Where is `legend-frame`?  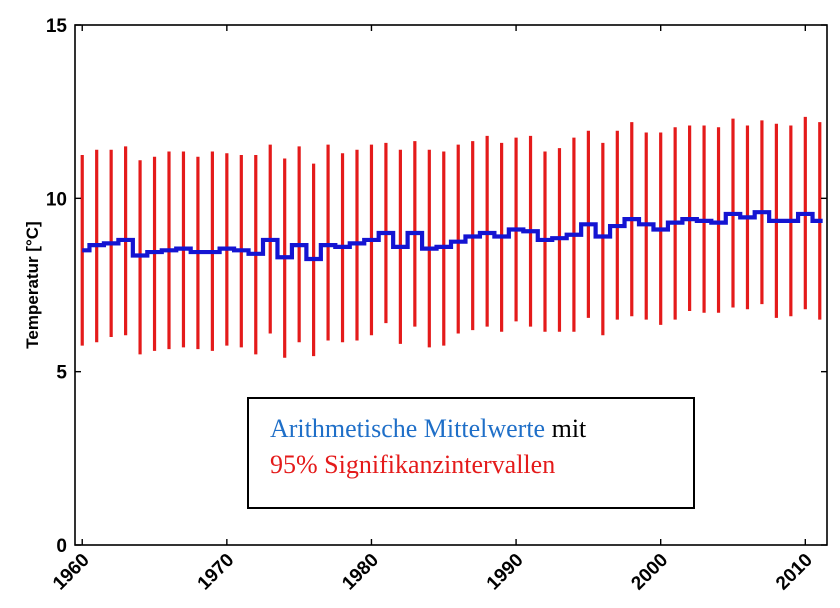
legend-frame is located at coordinates (471, 453).